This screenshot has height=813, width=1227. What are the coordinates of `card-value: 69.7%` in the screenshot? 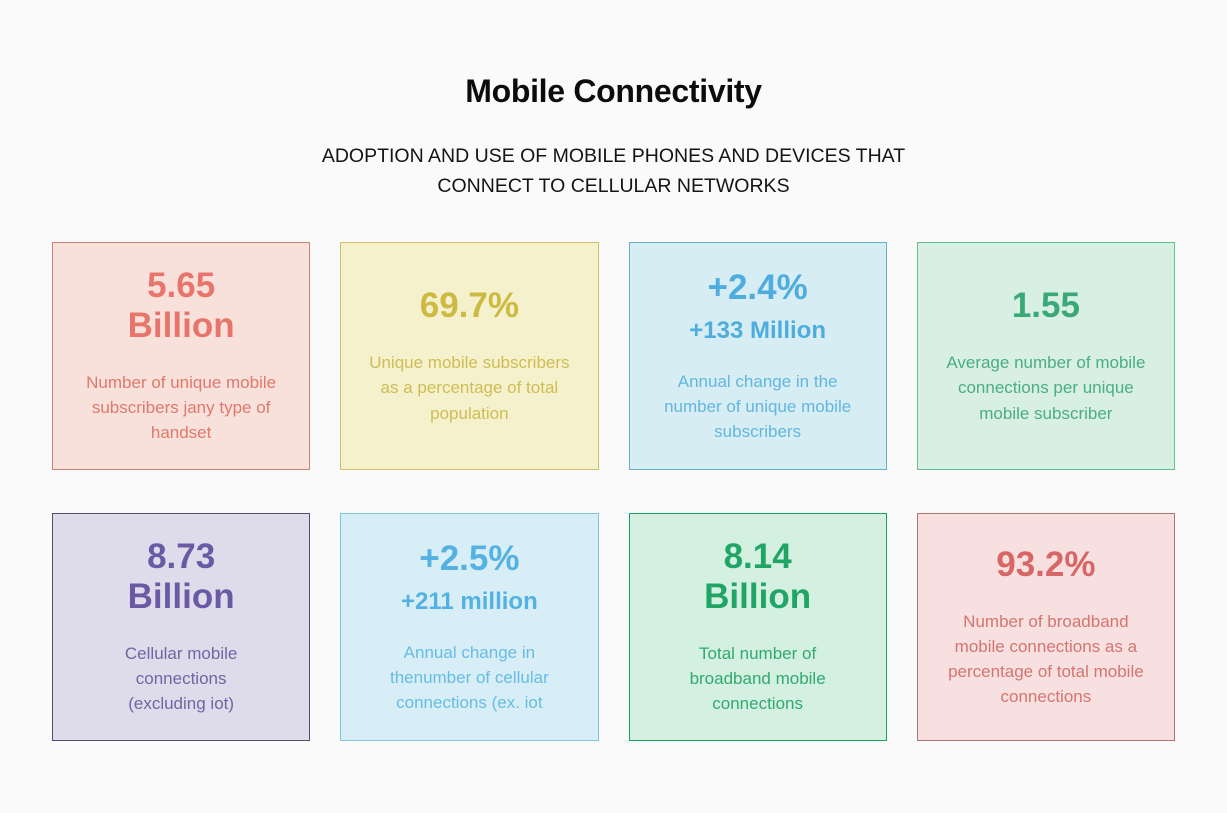 It's located at (469, 306).